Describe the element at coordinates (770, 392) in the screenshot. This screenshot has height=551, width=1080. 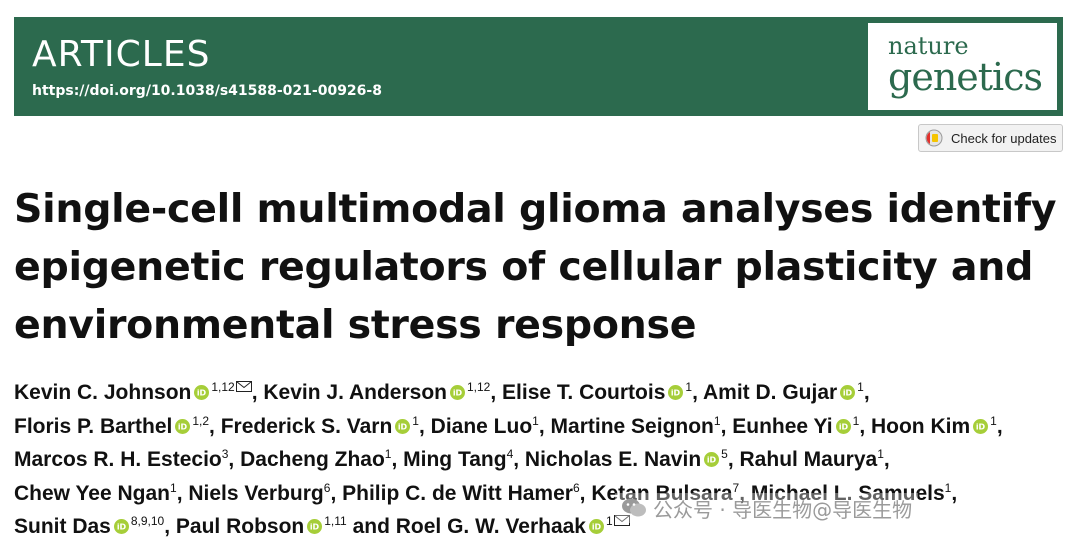
I see `author-name: Amit D. Gujar` at that location.